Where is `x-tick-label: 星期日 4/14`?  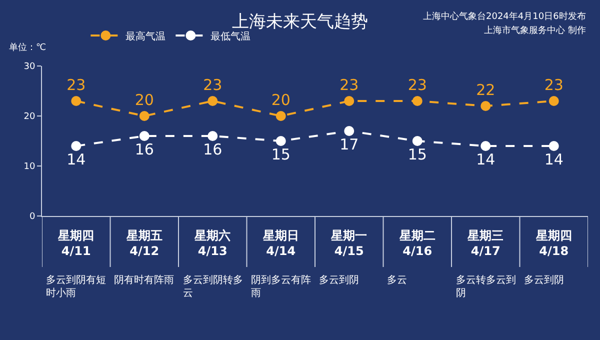 x-tick-label: 星期日 4/14 is located at coordinates (280, 243).